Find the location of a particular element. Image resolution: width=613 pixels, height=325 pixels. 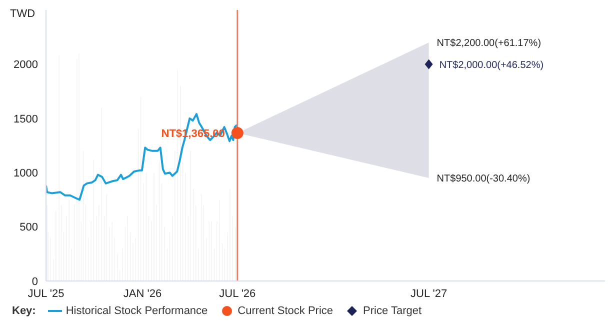

legend-title: Key: is located at coordinates (24, 311).